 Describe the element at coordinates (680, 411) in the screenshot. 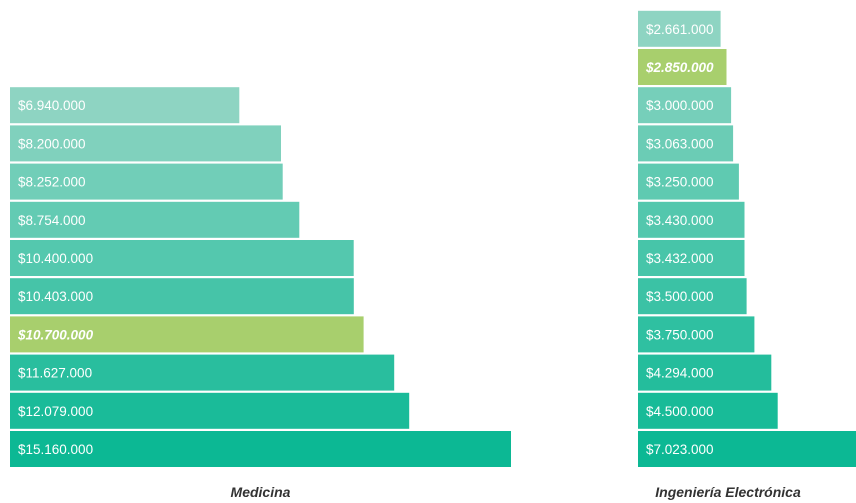

I see `bar-label-ingenieria-10: $4.500.000` at that location.